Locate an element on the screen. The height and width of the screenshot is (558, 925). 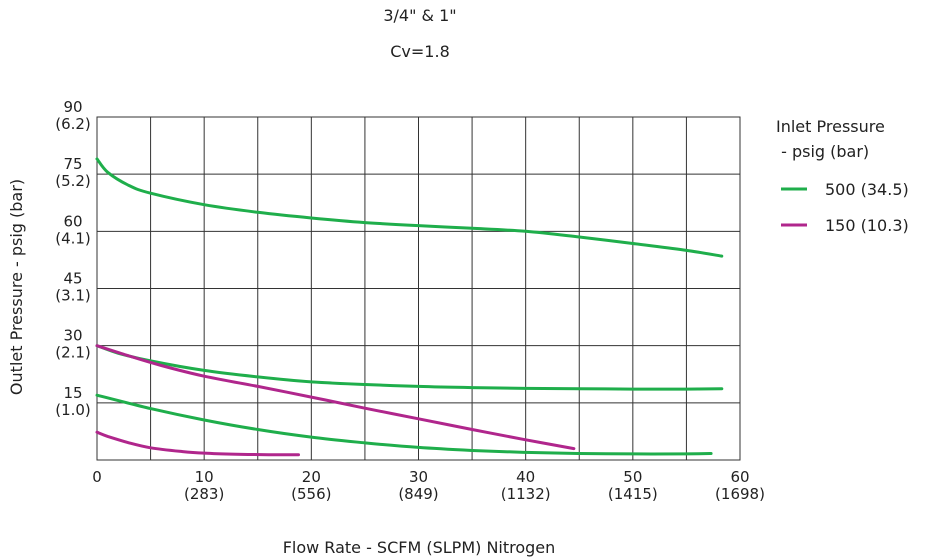
x-tick-label: 10 is located at coordinates (204, 477).